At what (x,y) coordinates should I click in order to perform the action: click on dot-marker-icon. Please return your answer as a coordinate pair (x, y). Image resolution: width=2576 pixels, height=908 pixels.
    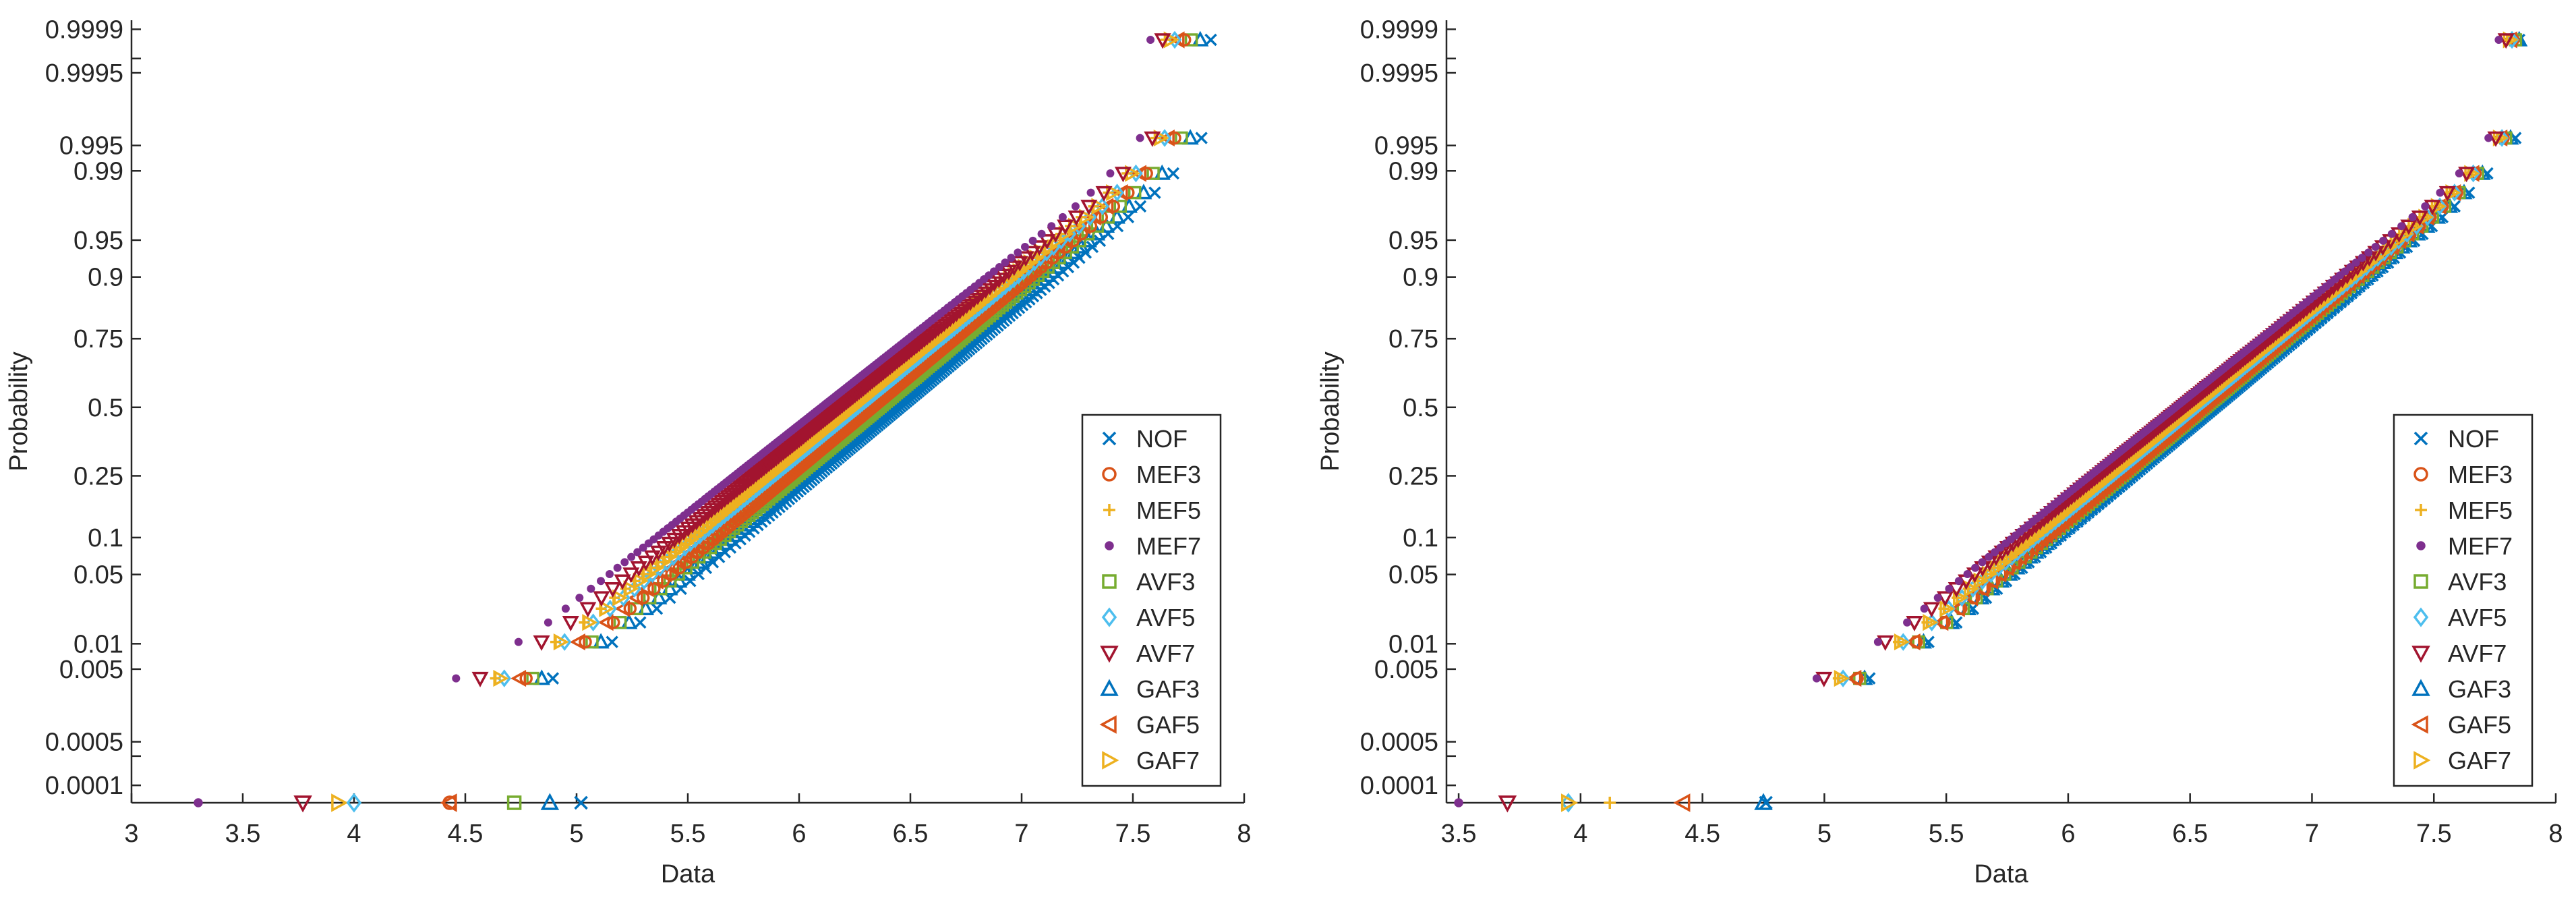
    Looking at the image, I should click on (1109, 546).